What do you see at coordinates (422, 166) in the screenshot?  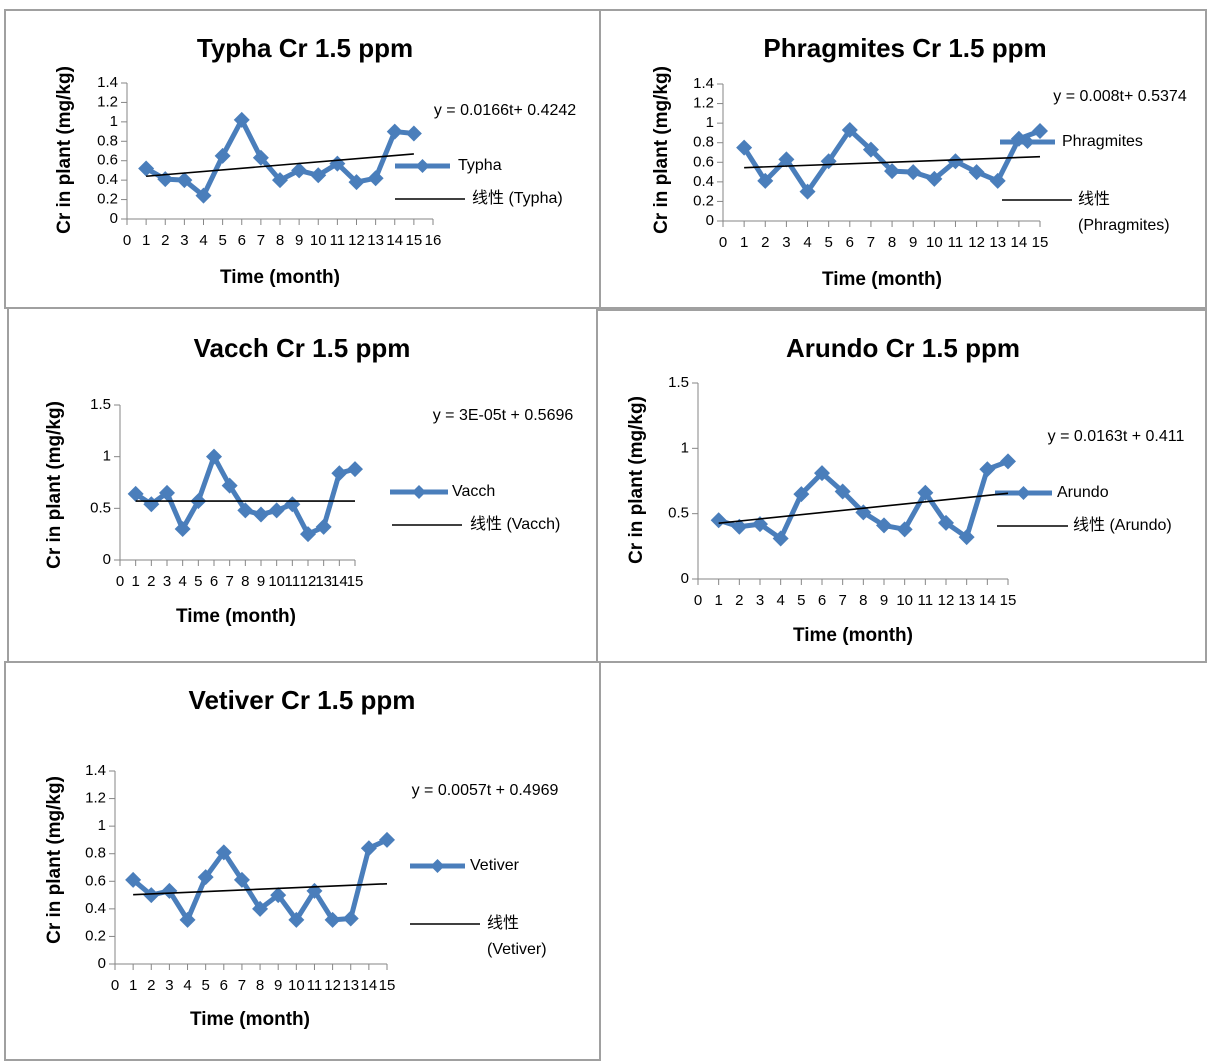 I see `legend-marker` at bounding box center [422, 166].